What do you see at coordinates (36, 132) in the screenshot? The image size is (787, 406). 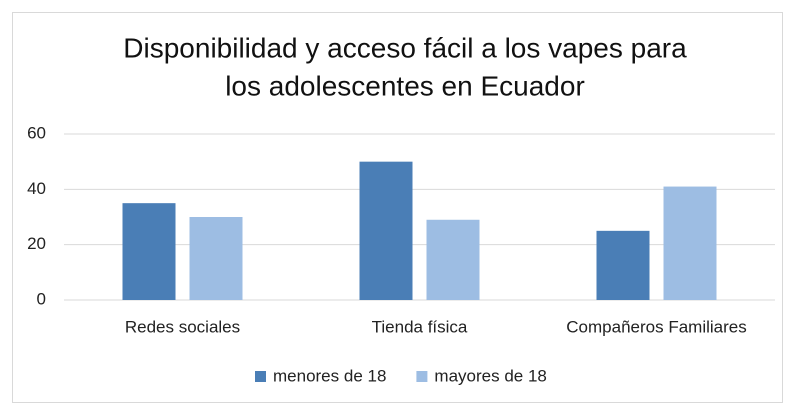 I see `y-tick-label: 60` at bounding box center [36, 132].